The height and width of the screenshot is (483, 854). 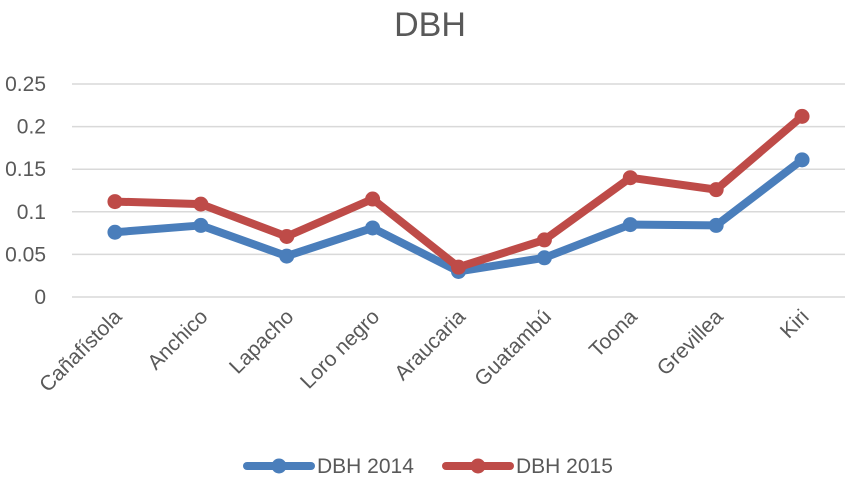 What do you see at coordinates (25, 84) in the screenshot?
I see `y-tick-label: 0.25` at bounding box center [25, 84].